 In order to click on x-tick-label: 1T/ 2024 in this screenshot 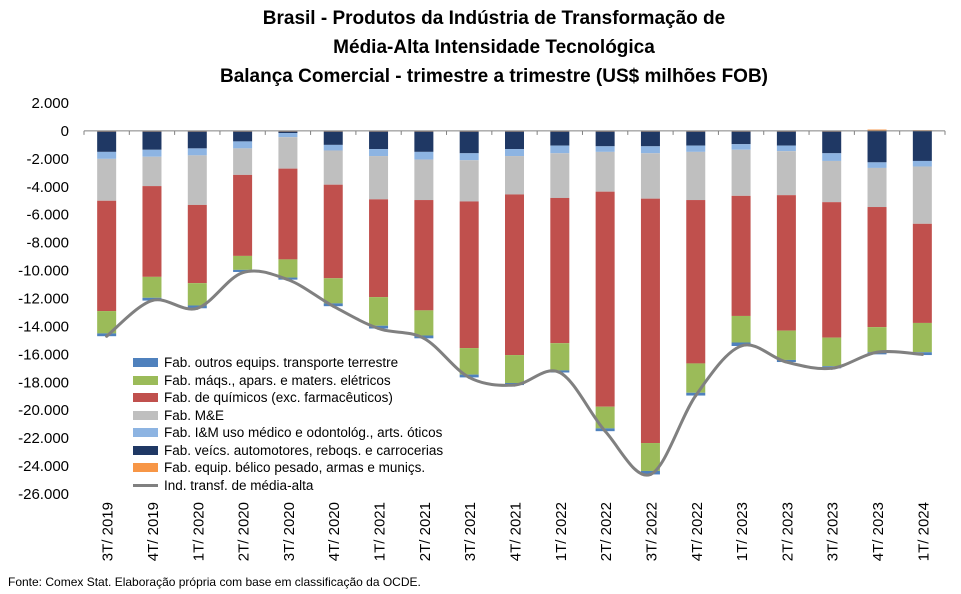, I will do `click(923, 531)`.